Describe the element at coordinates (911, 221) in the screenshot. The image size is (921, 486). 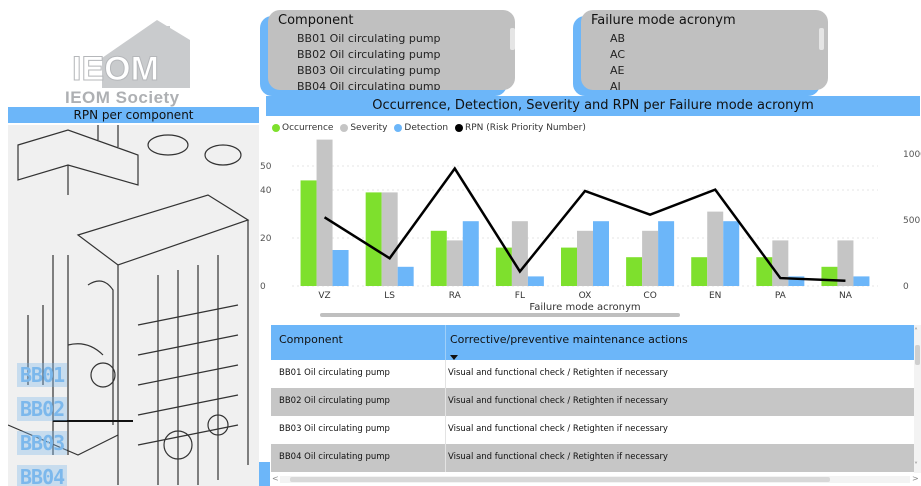
I see `y2-tick-label: 500` at that location.